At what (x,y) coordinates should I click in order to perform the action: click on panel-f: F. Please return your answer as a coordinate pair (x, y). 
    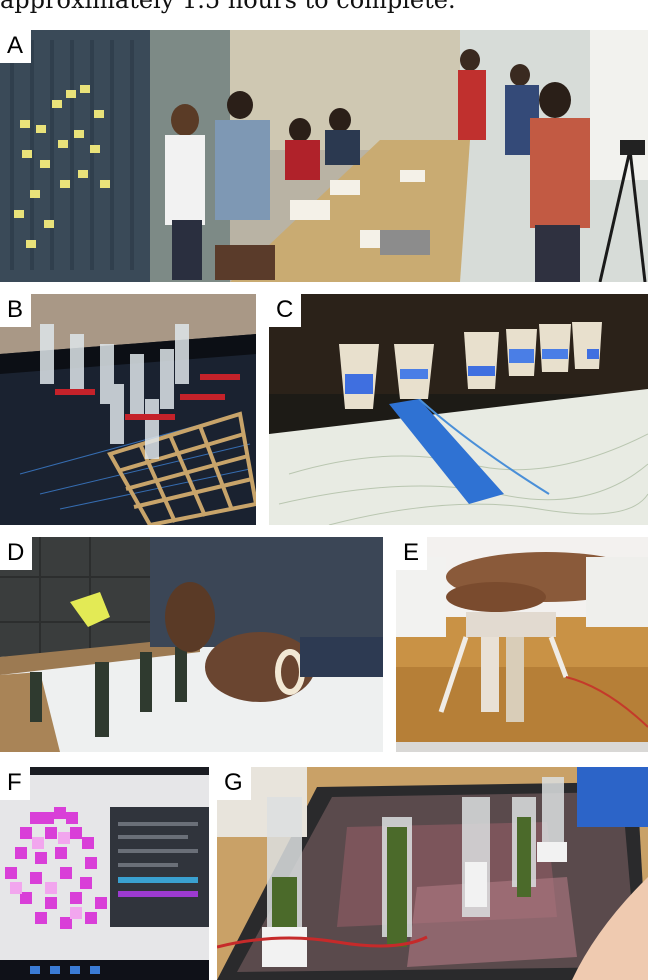
    Looking at the image, I should click on (104, 873).